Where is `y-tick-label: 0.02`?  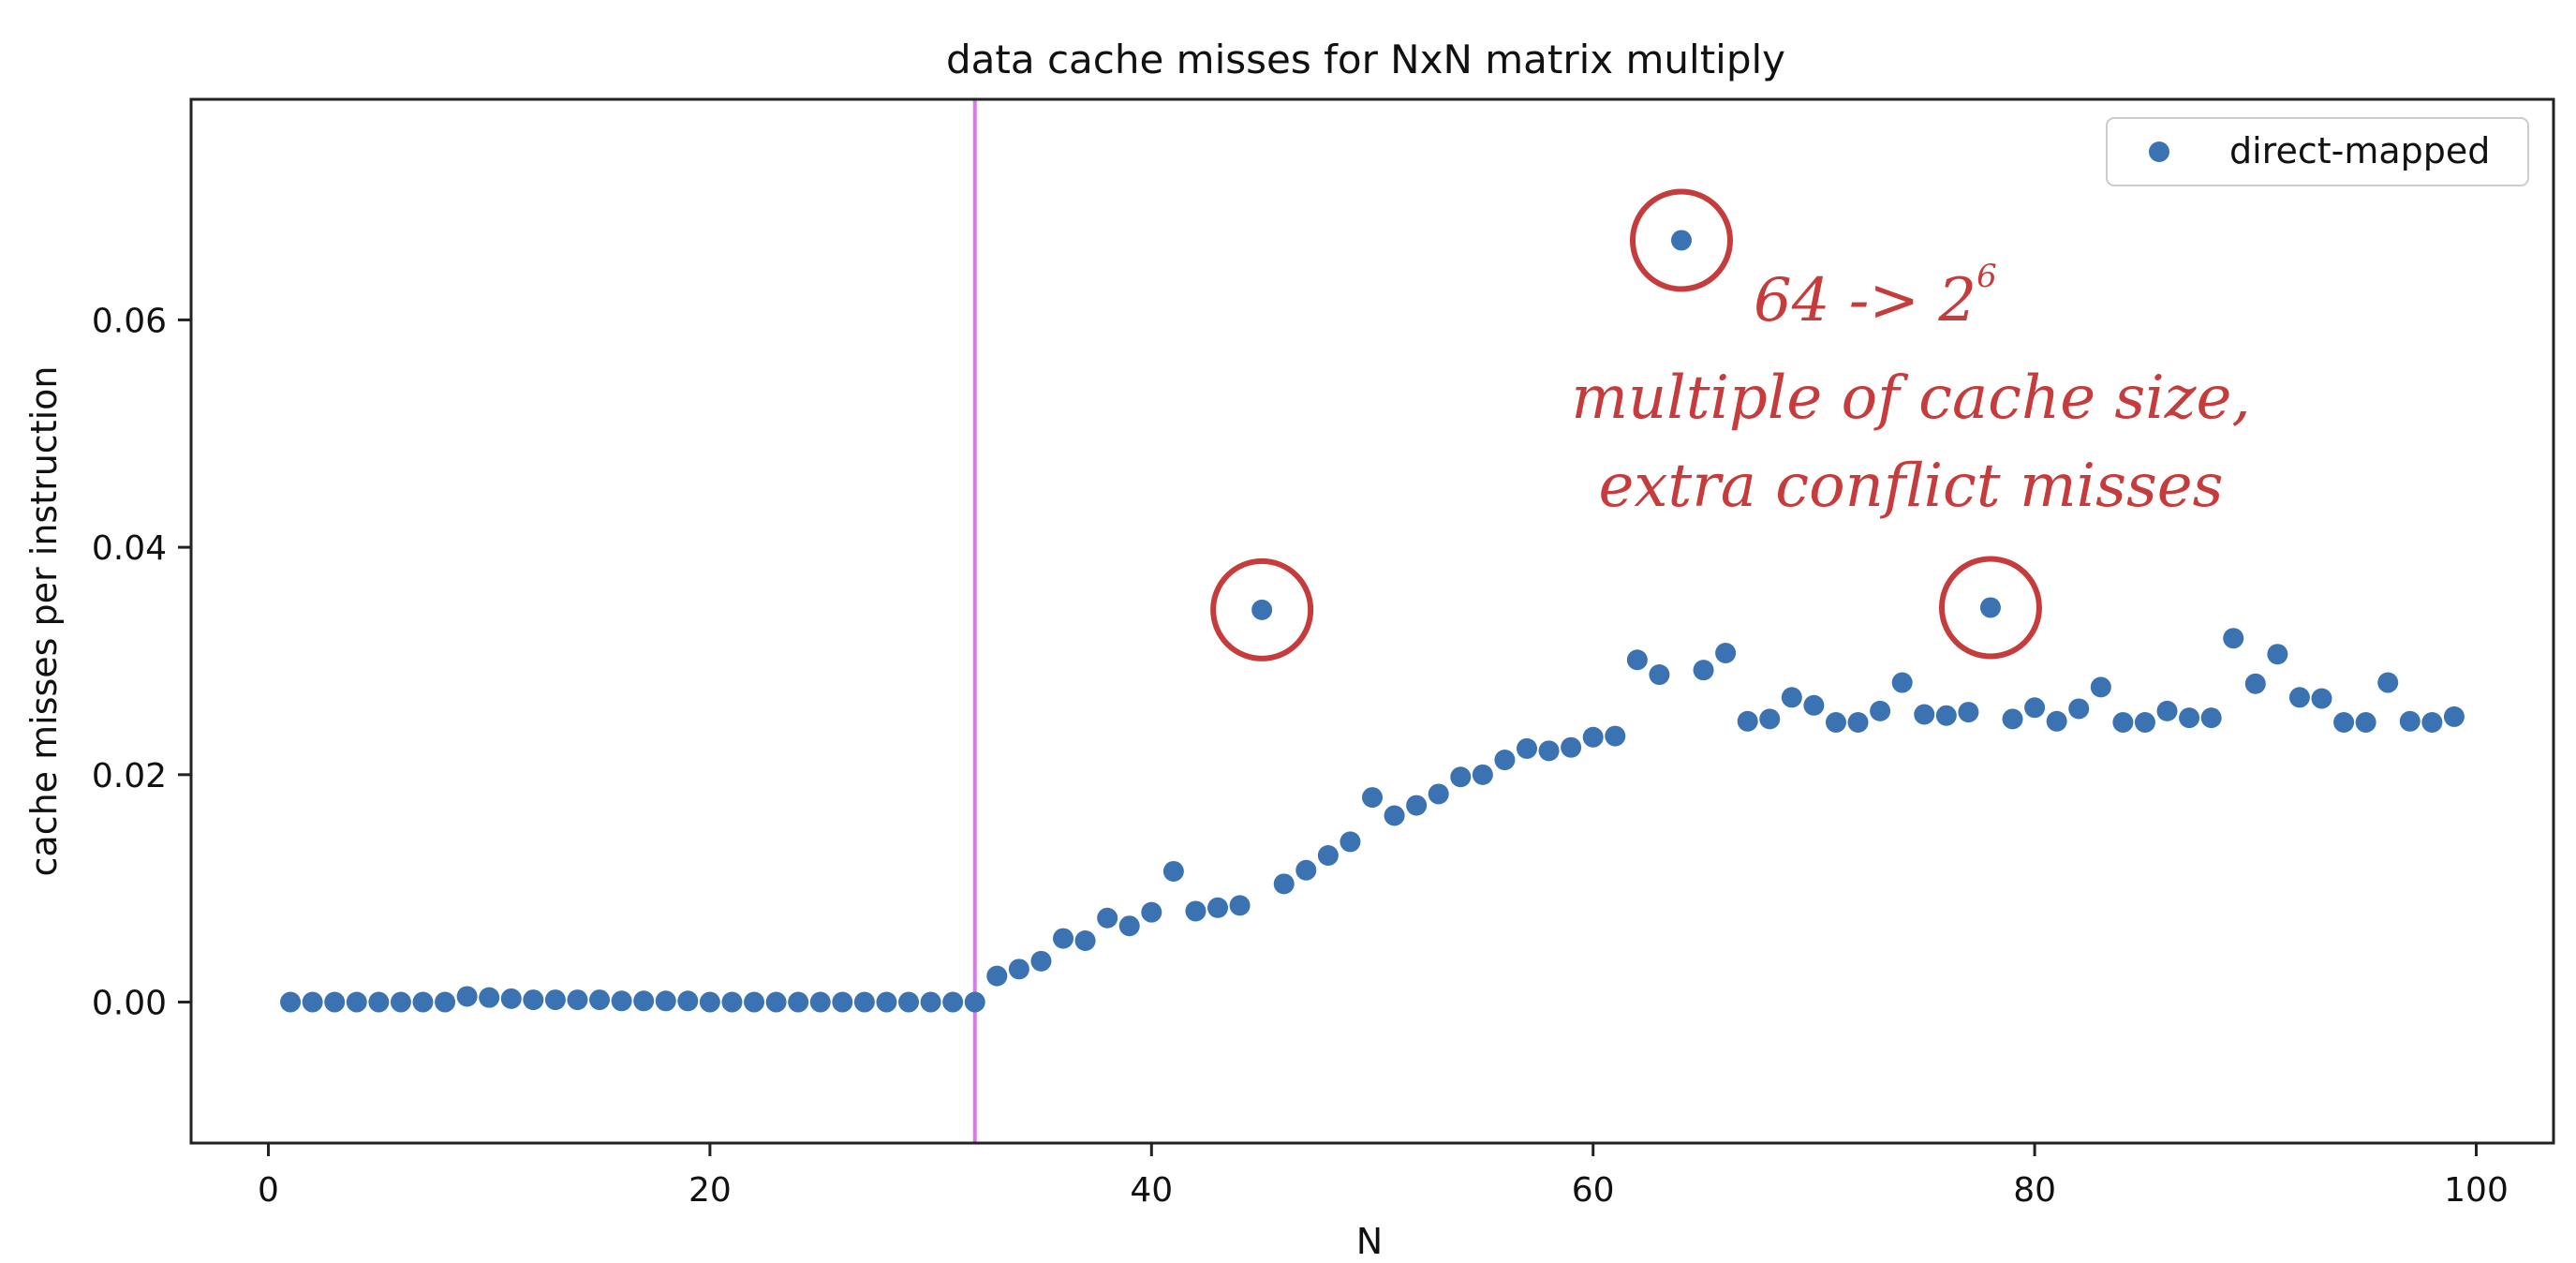
y-tick-label: 0.02 is located at coordinates (129, 776).